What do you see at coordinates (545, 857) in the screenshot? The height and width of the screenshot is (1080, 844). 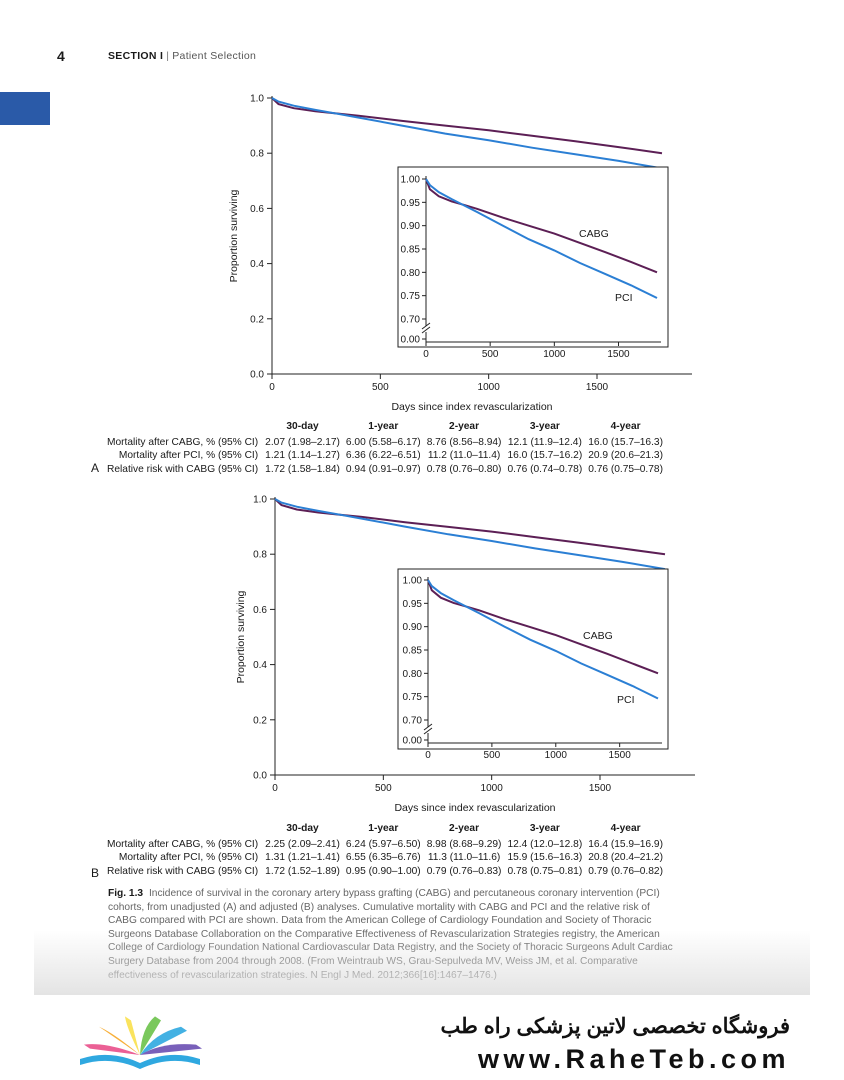 I see `table-cell: 15.9 (15.6–16.3)` at bounding box center [545, 857].